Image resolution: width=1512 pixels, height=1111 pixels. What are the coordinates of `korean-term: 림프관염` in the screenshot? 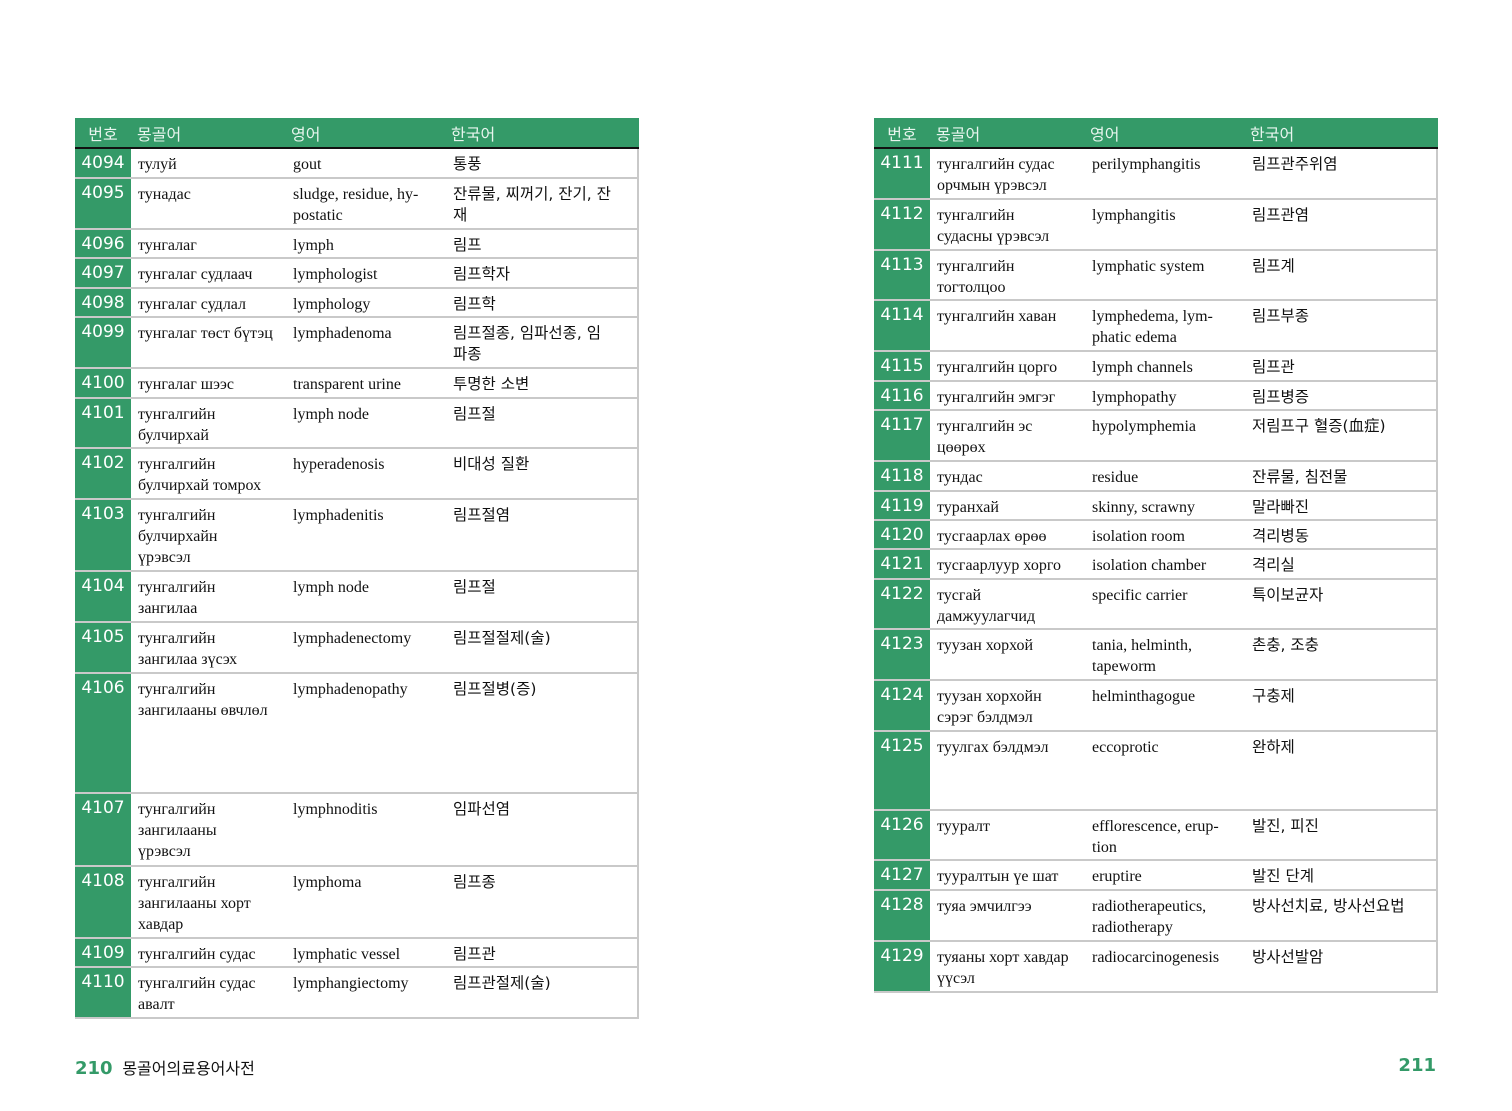 It's located at (1281, 215).